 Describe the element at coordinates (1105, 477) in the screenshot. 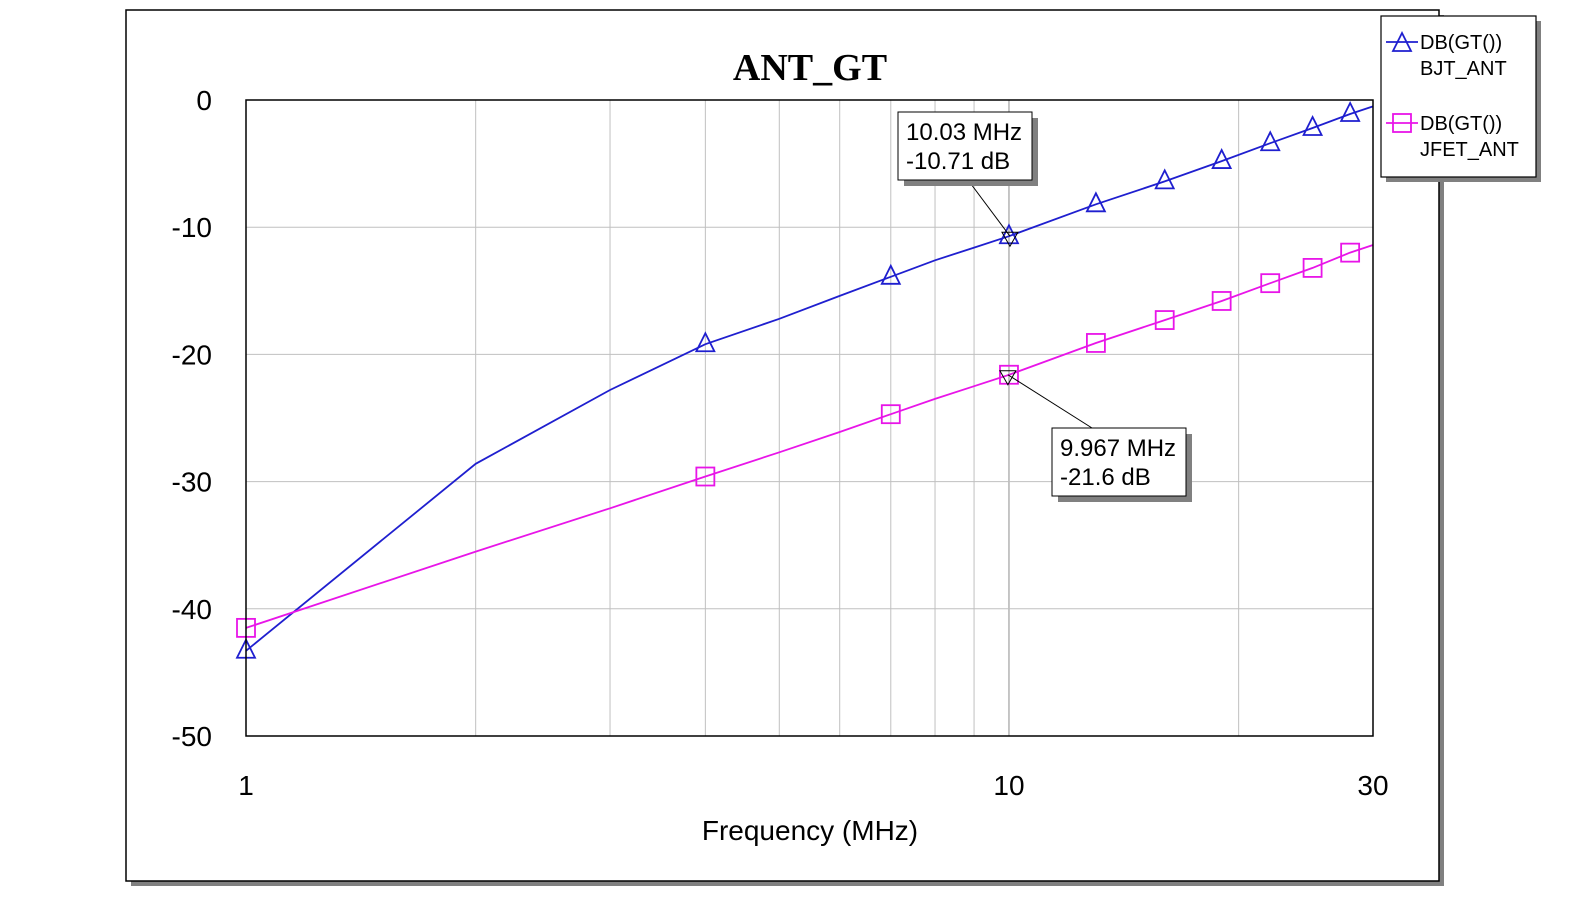

I see `callout-value: -21.6 dB` at that location.